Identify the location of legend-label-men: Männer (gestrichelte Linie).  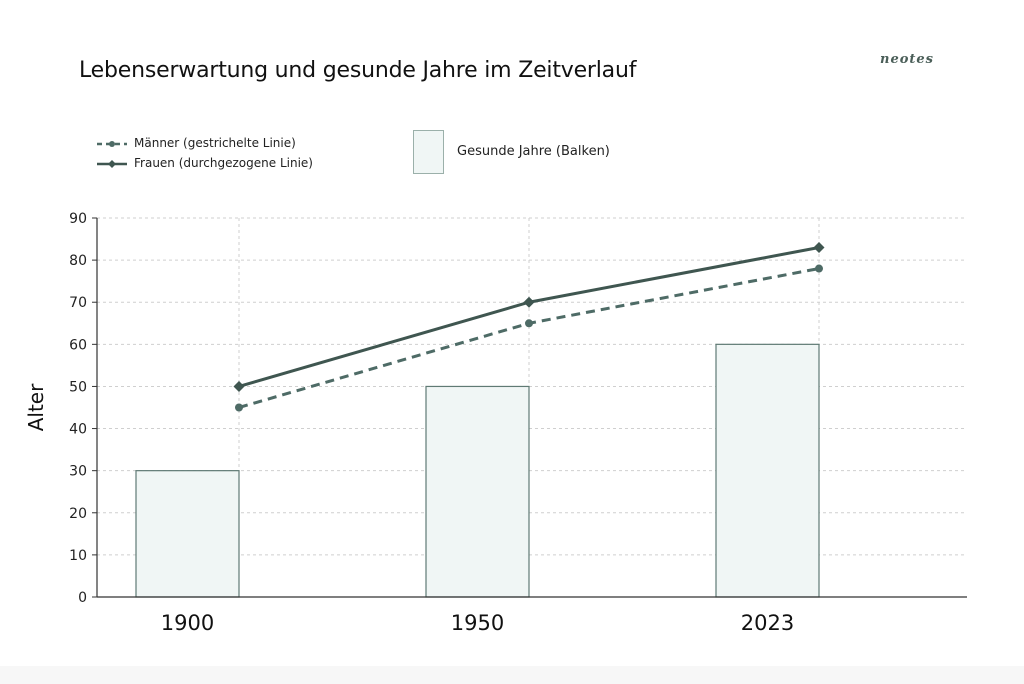
(215, 143).